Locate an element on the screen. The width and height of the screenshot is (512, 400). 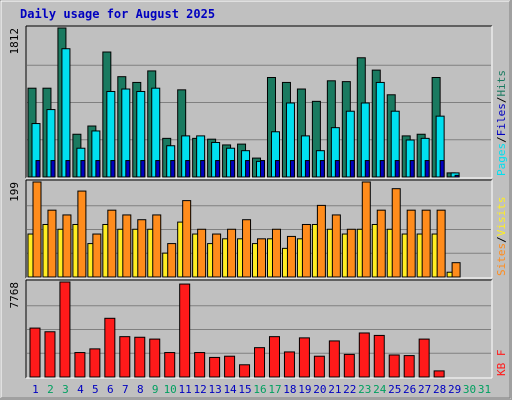
x-label-day-20: 20 is located at coordinates (319, 389).